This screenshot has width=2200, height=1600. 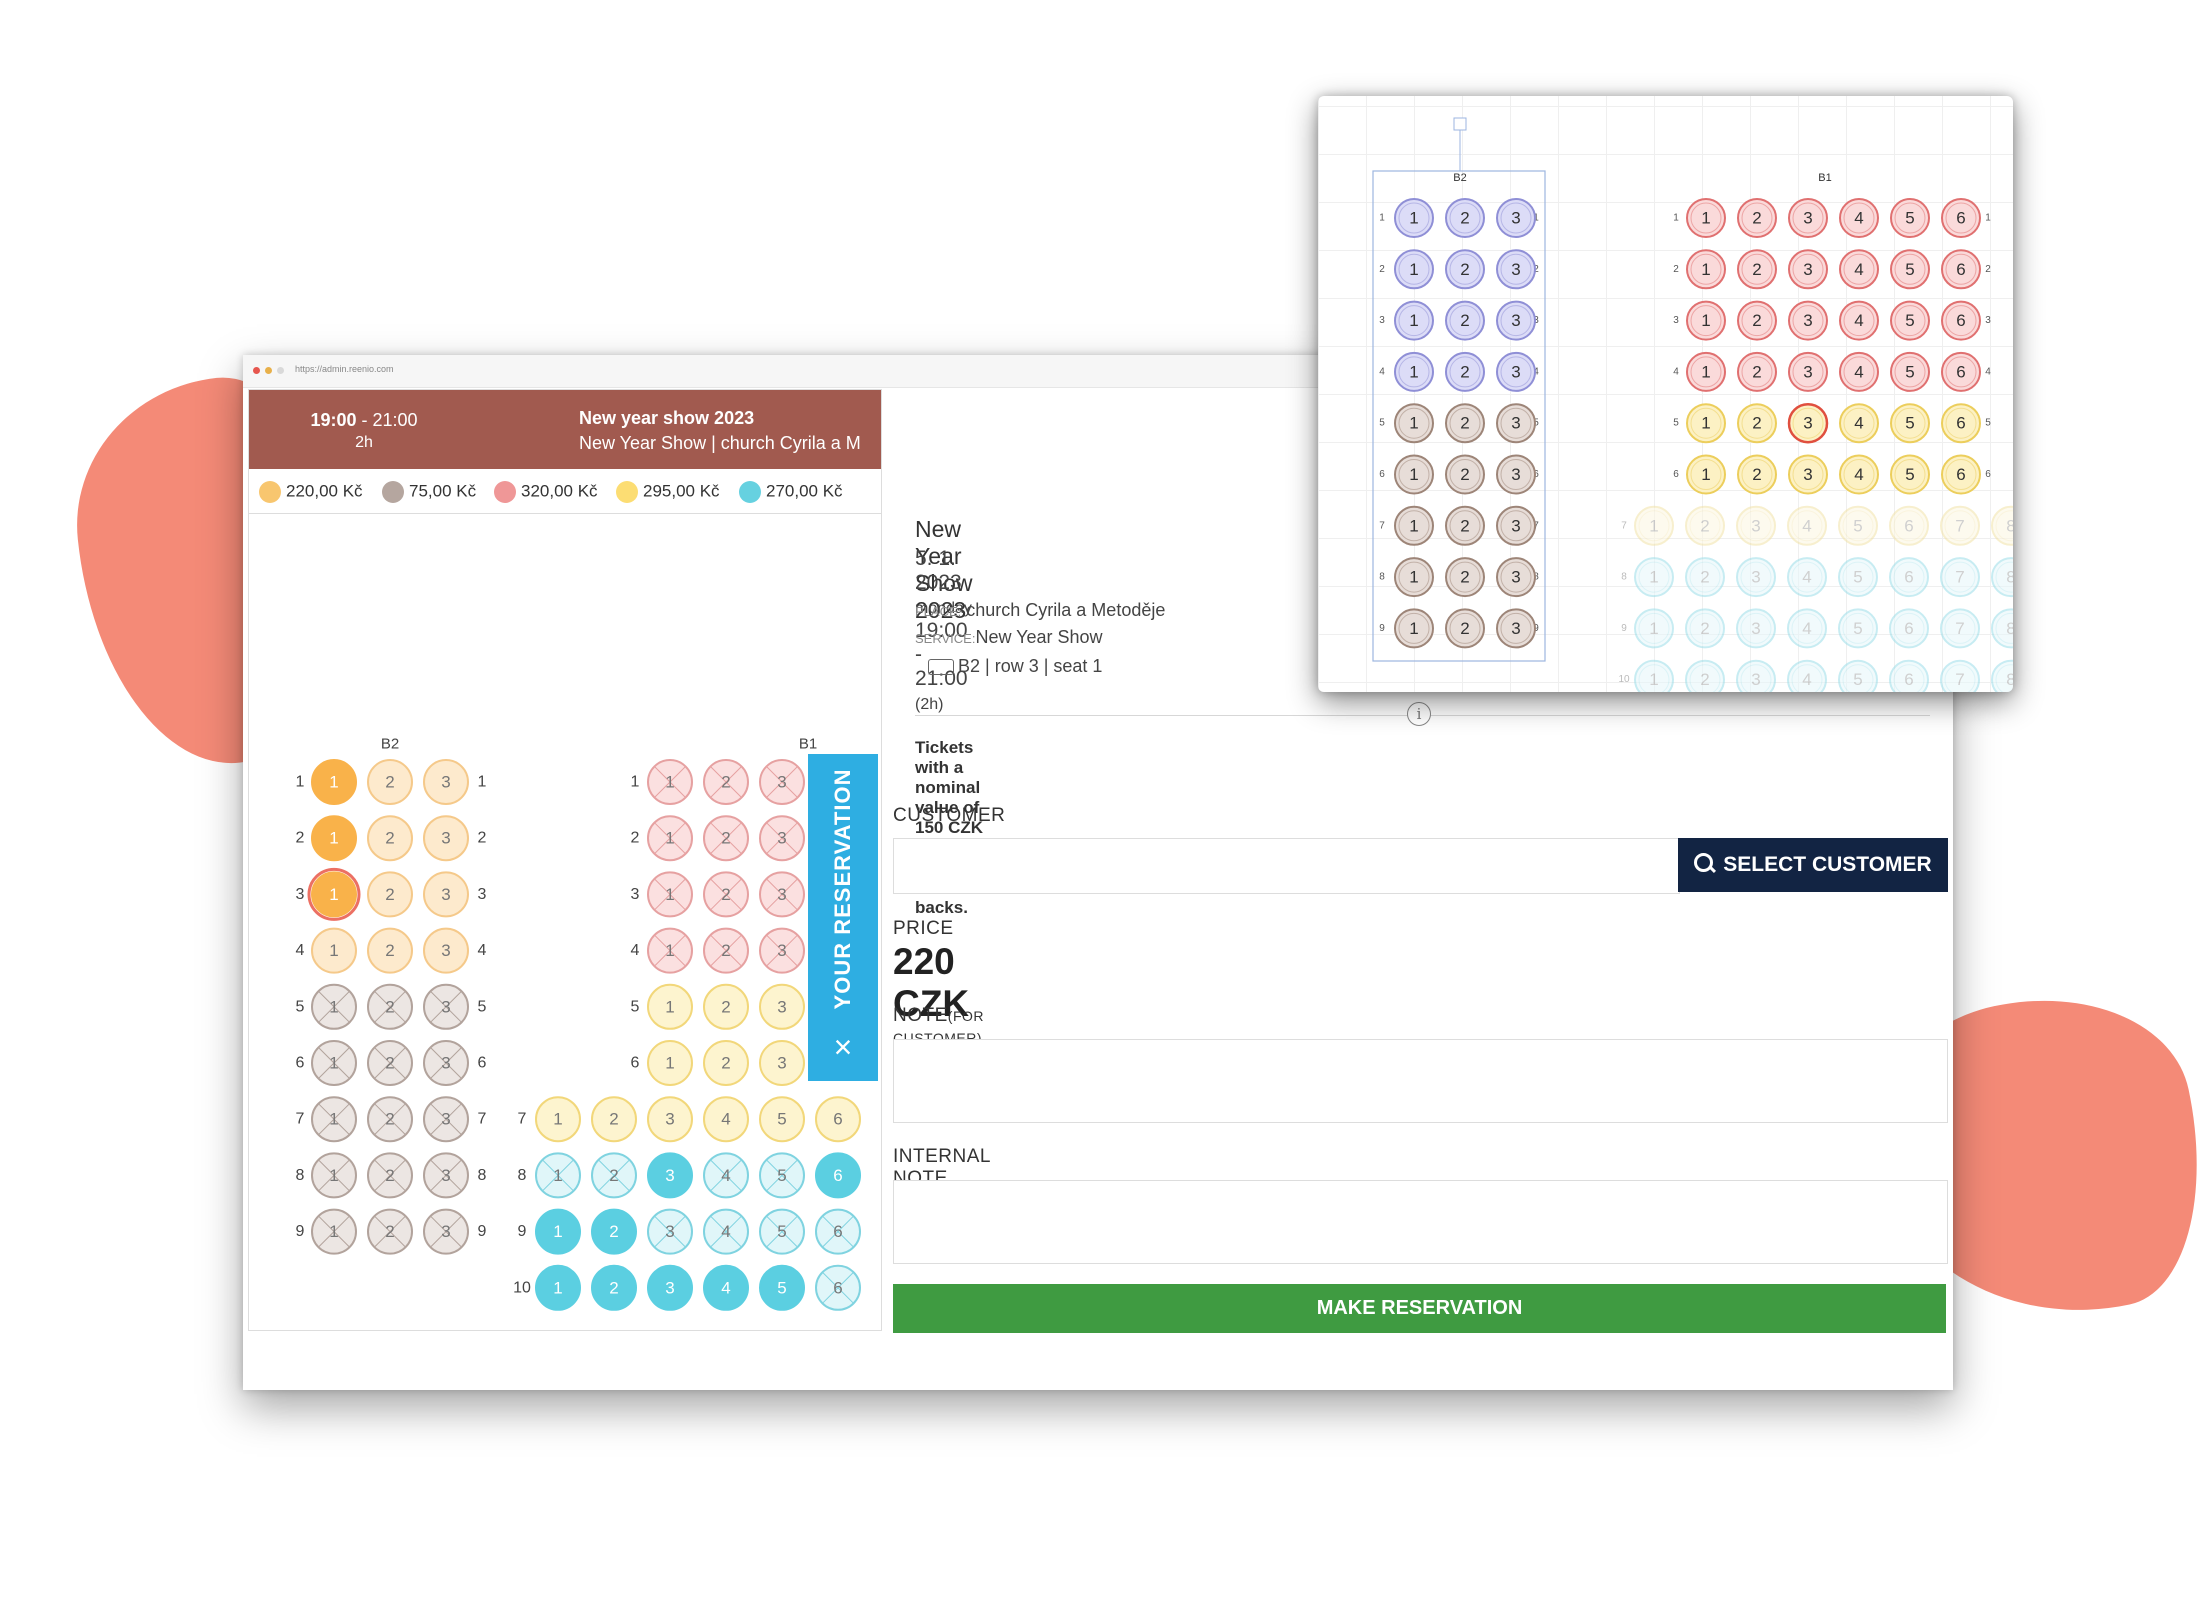 What do you see at coordinates (1420, 1222) in the screenshot?
I see `internal-note-textarea` at bounding box center [1420, 1222].